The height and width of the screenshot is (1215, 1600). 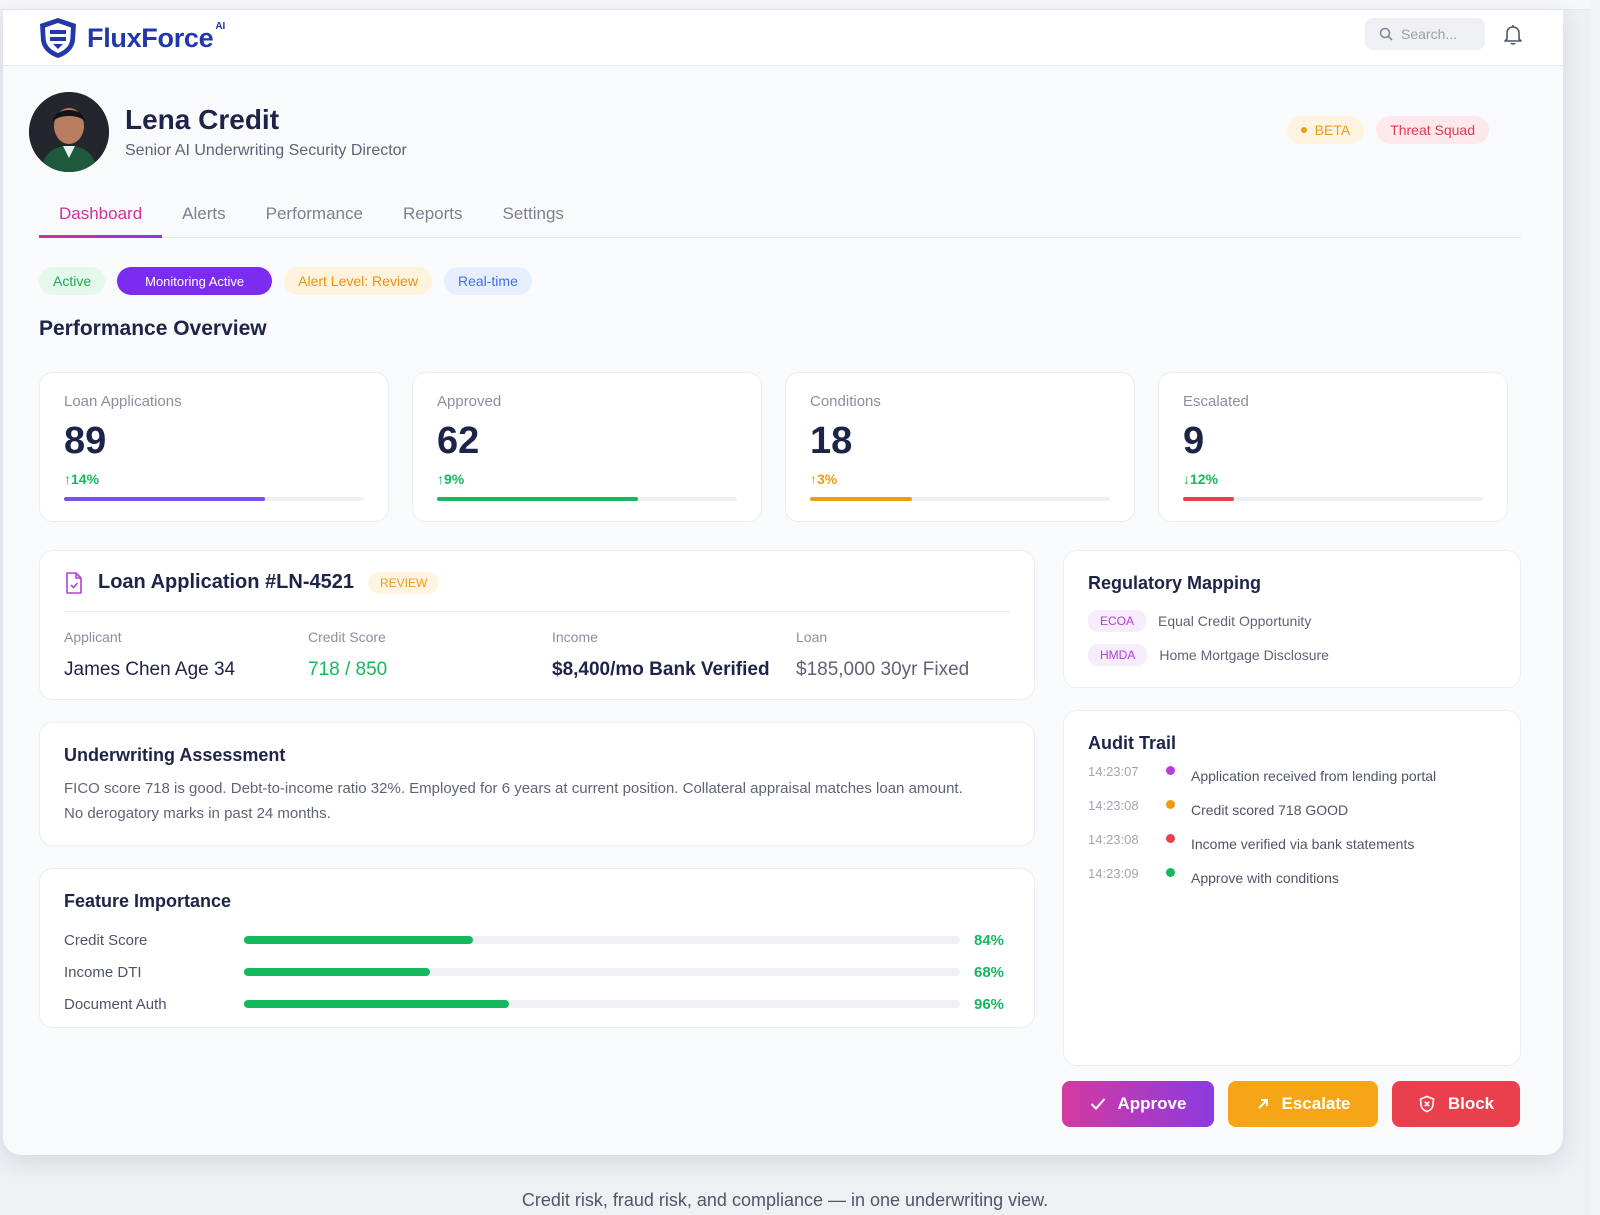 What do you see at coordinates (1118, 655) in the screenshot?
I see `regulation-tag: HMDA` at bounding box center [1118, 655].